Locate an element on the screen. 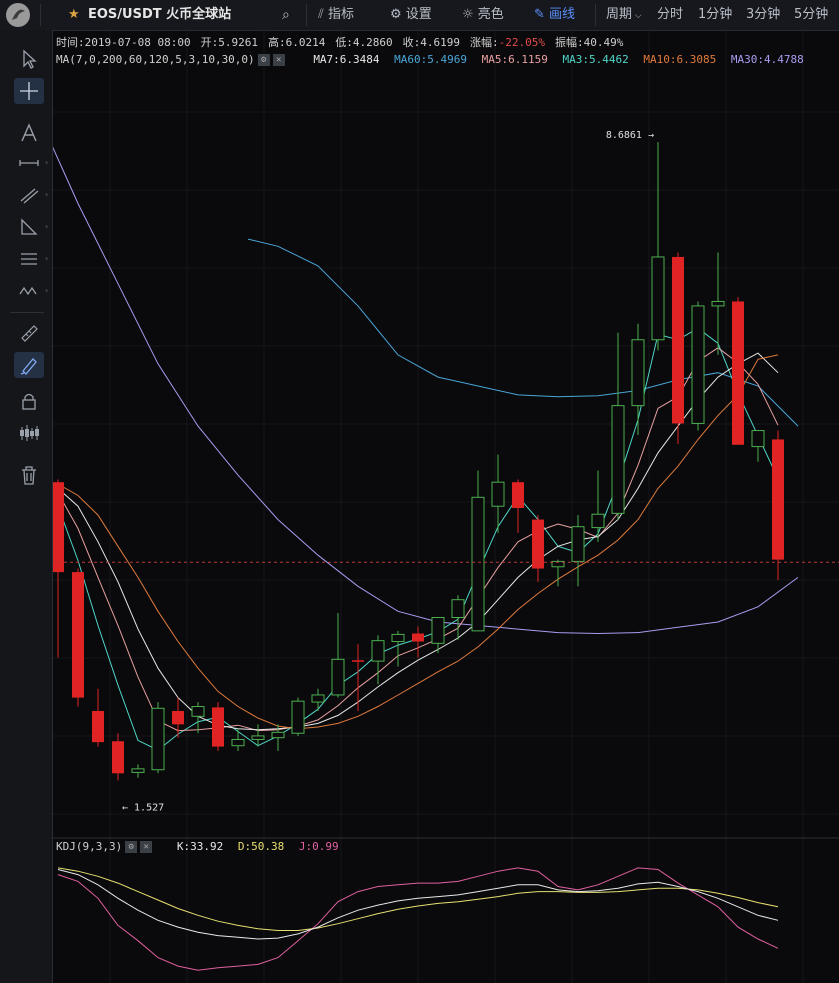 Image resolution: width=839 pixels, height=983 pixels. lock-icon is located at coordinates (29, 401).